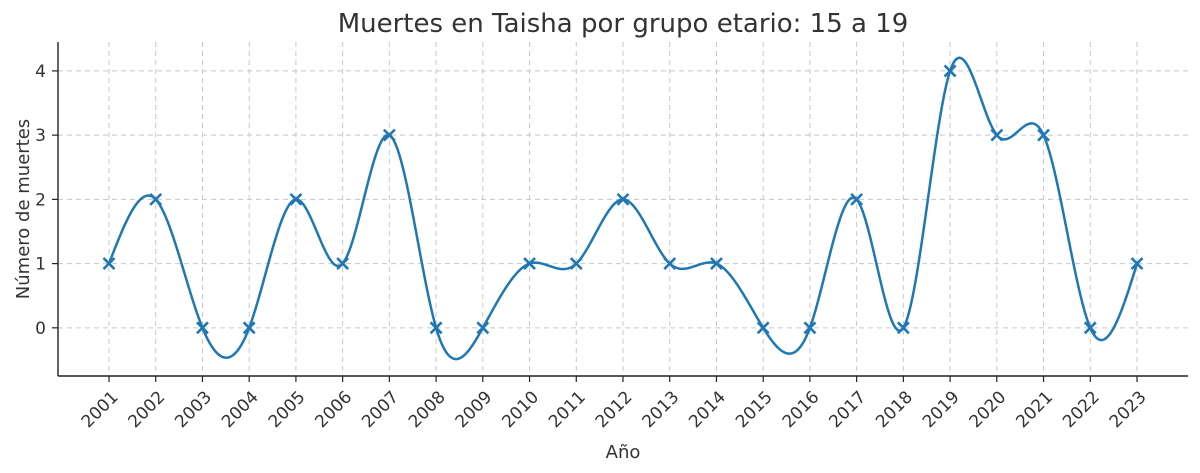 The height and width of the screenshot is (473, 1200). Describe the element at coordinates (40, 200) in the screenshot. I see `y-tick-label: 2` at that location.